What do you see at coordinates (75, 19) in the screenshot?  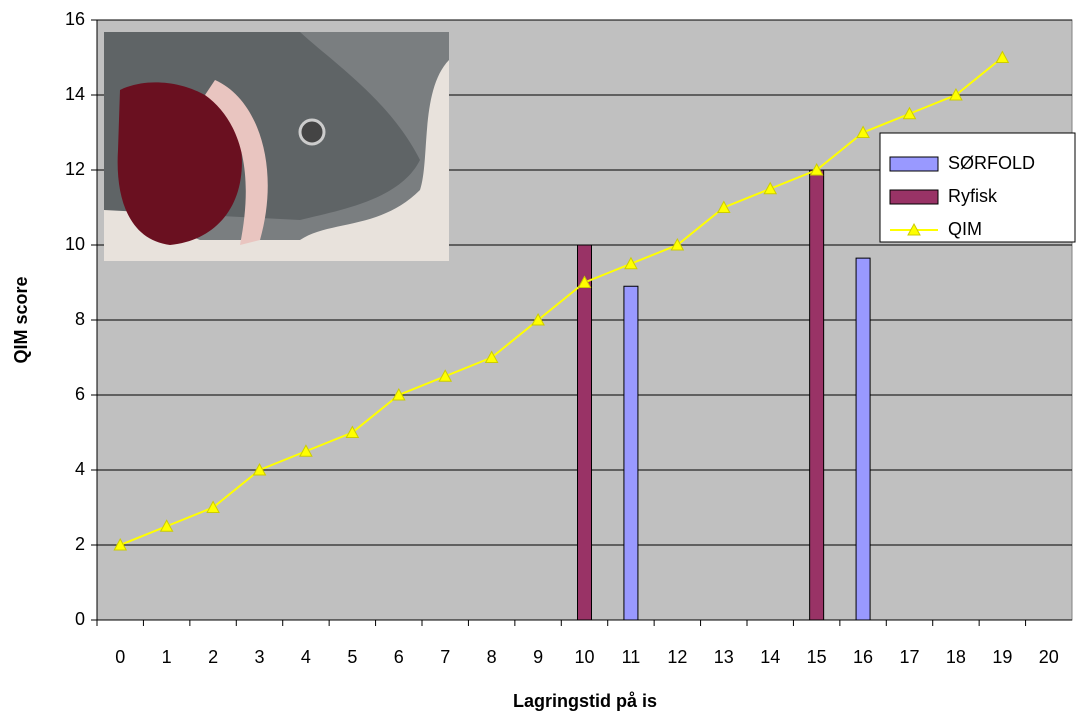 I see `y-tick-label: 16` at bounding box center [75, 19].